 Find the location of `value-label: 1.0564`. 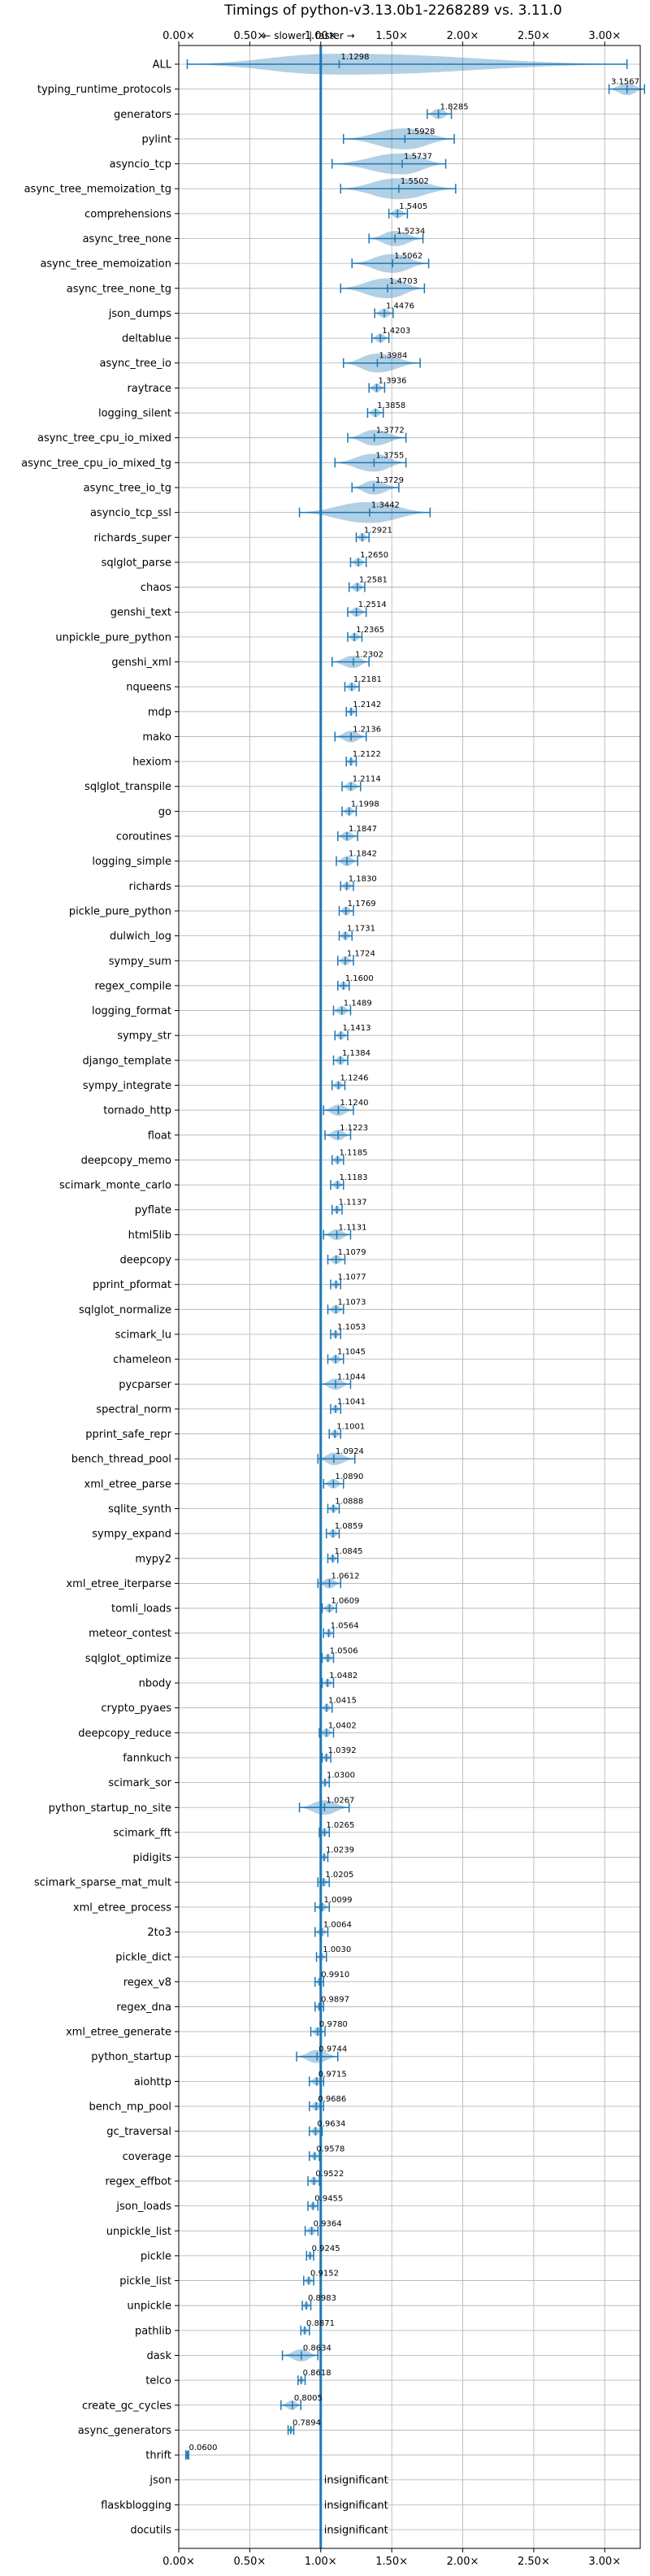

value-label: 1.0564 is located at coordinates (345, 1626).